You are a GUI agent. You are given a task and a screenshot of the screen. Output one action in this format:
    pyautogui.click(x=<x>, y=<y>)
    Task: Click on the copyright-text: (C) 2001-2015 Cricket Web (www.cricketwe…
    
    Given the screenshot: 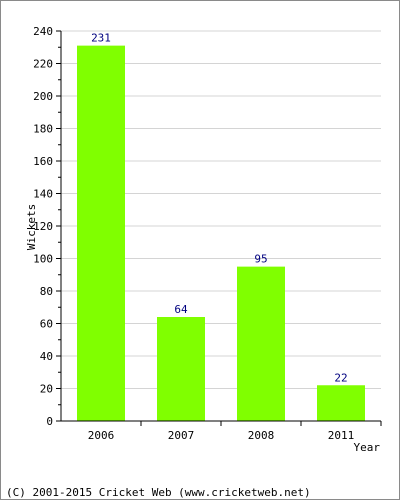 What is the action you would take?
    pyautogui.click(x=158, y=492)
    